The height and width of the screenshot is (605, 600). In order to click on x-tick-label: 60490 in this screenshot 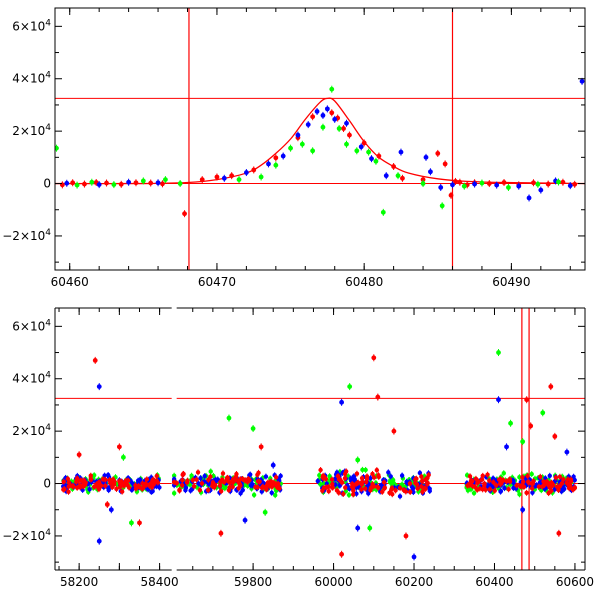, I will do `click(511, 282)`.